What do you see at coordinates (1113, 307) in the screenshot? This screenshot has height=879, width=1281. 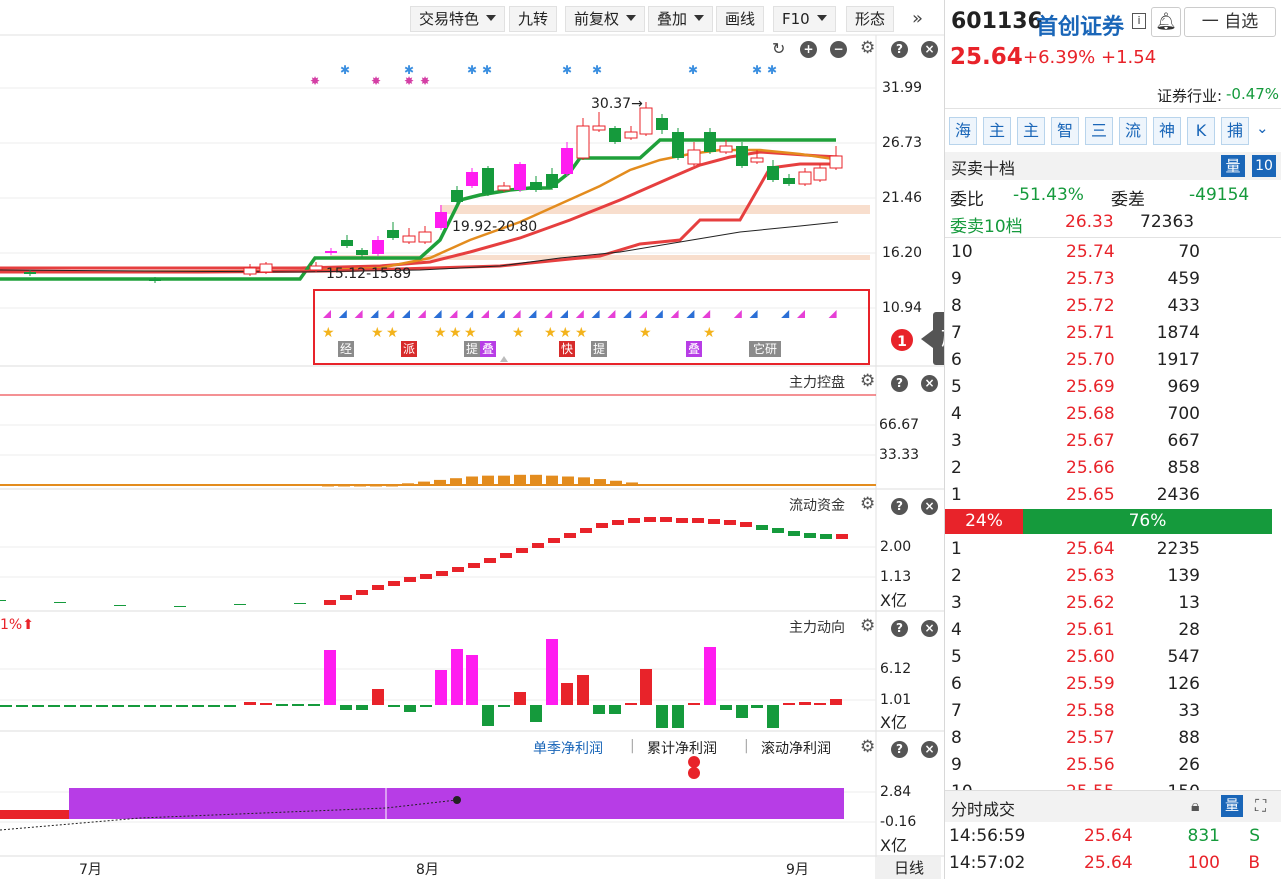 I see `sell-row: 8 25.72 433` at bounding box center [1113, 307].